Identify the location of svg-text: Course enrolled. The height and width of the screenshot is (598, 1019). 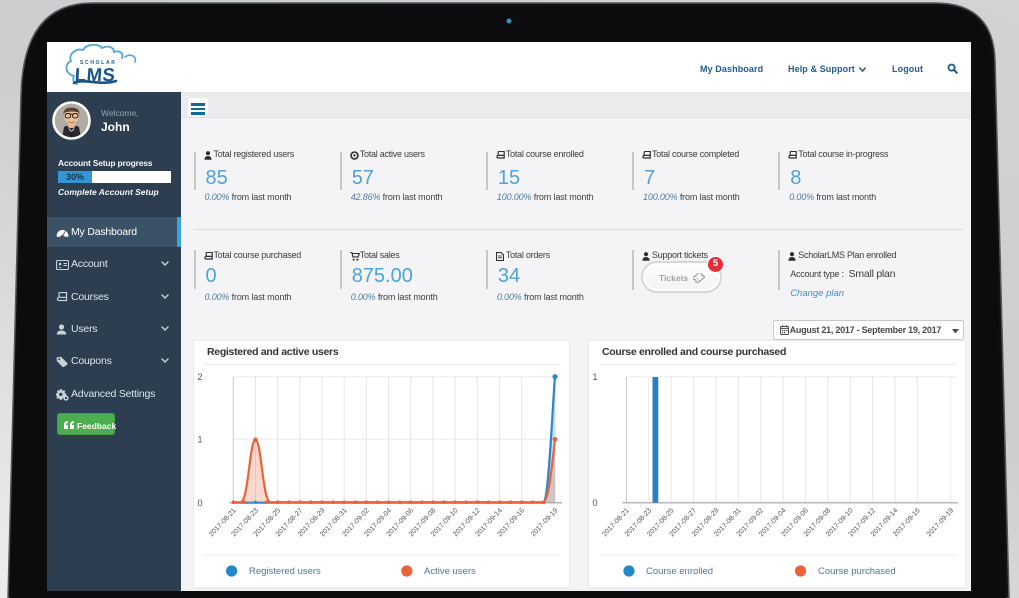
(679, 571).